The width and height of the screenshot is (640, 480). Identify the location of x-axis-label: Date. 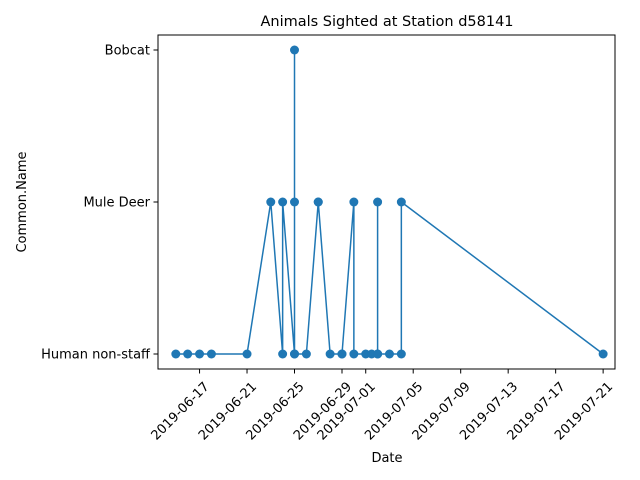
(386, 458).